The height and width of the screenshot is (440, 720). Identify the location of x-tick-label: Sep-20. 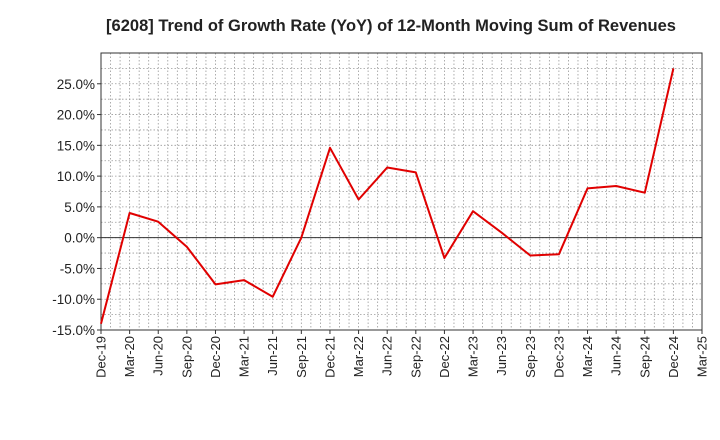
(186, 357).